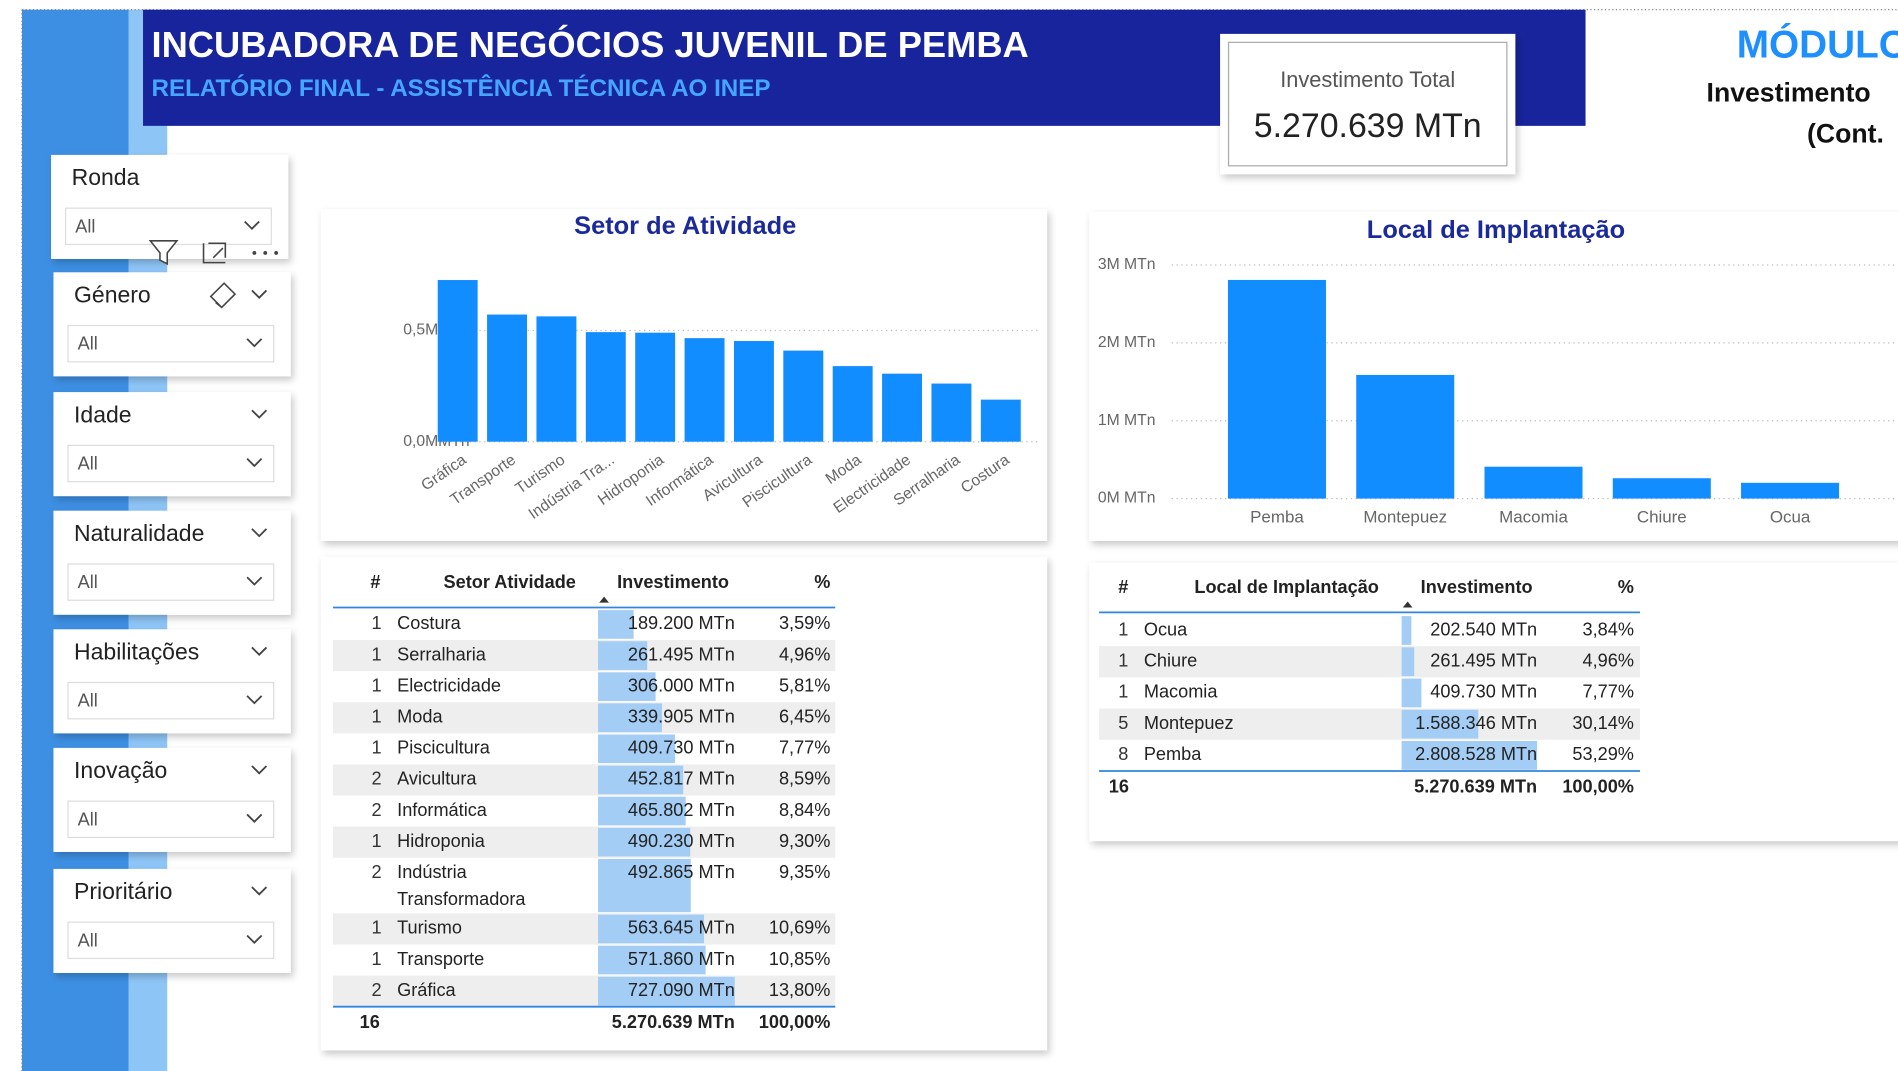 Image resolution: width=1898 pixels, height=1071 pixels. What do you see at coordinates (461, 885) in the screenshot?
I see `cell-name: Indústria Transformadora` at bounding box center [461, 885].